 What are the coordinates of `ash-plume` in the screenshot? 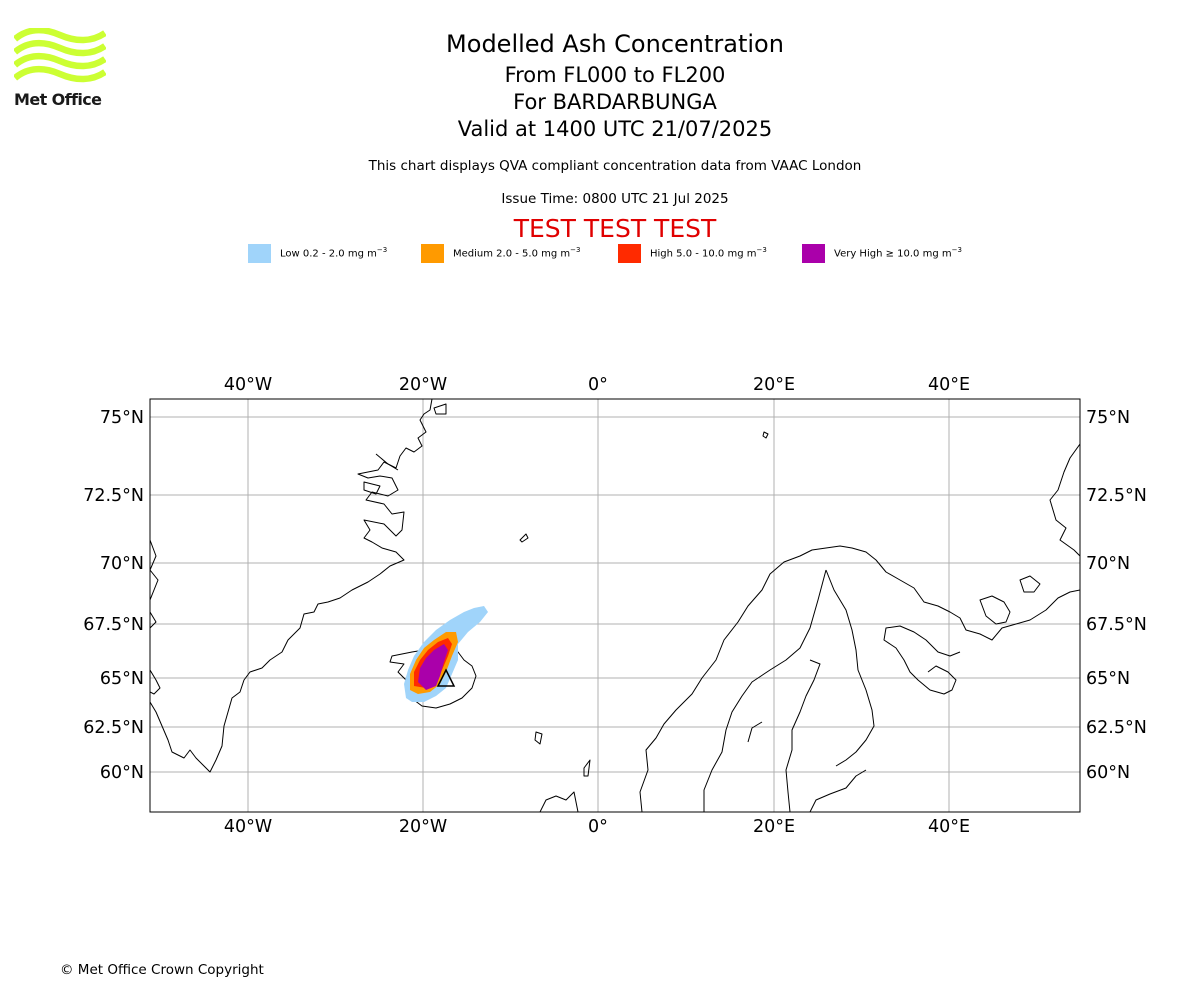 It's located at (446, 654).